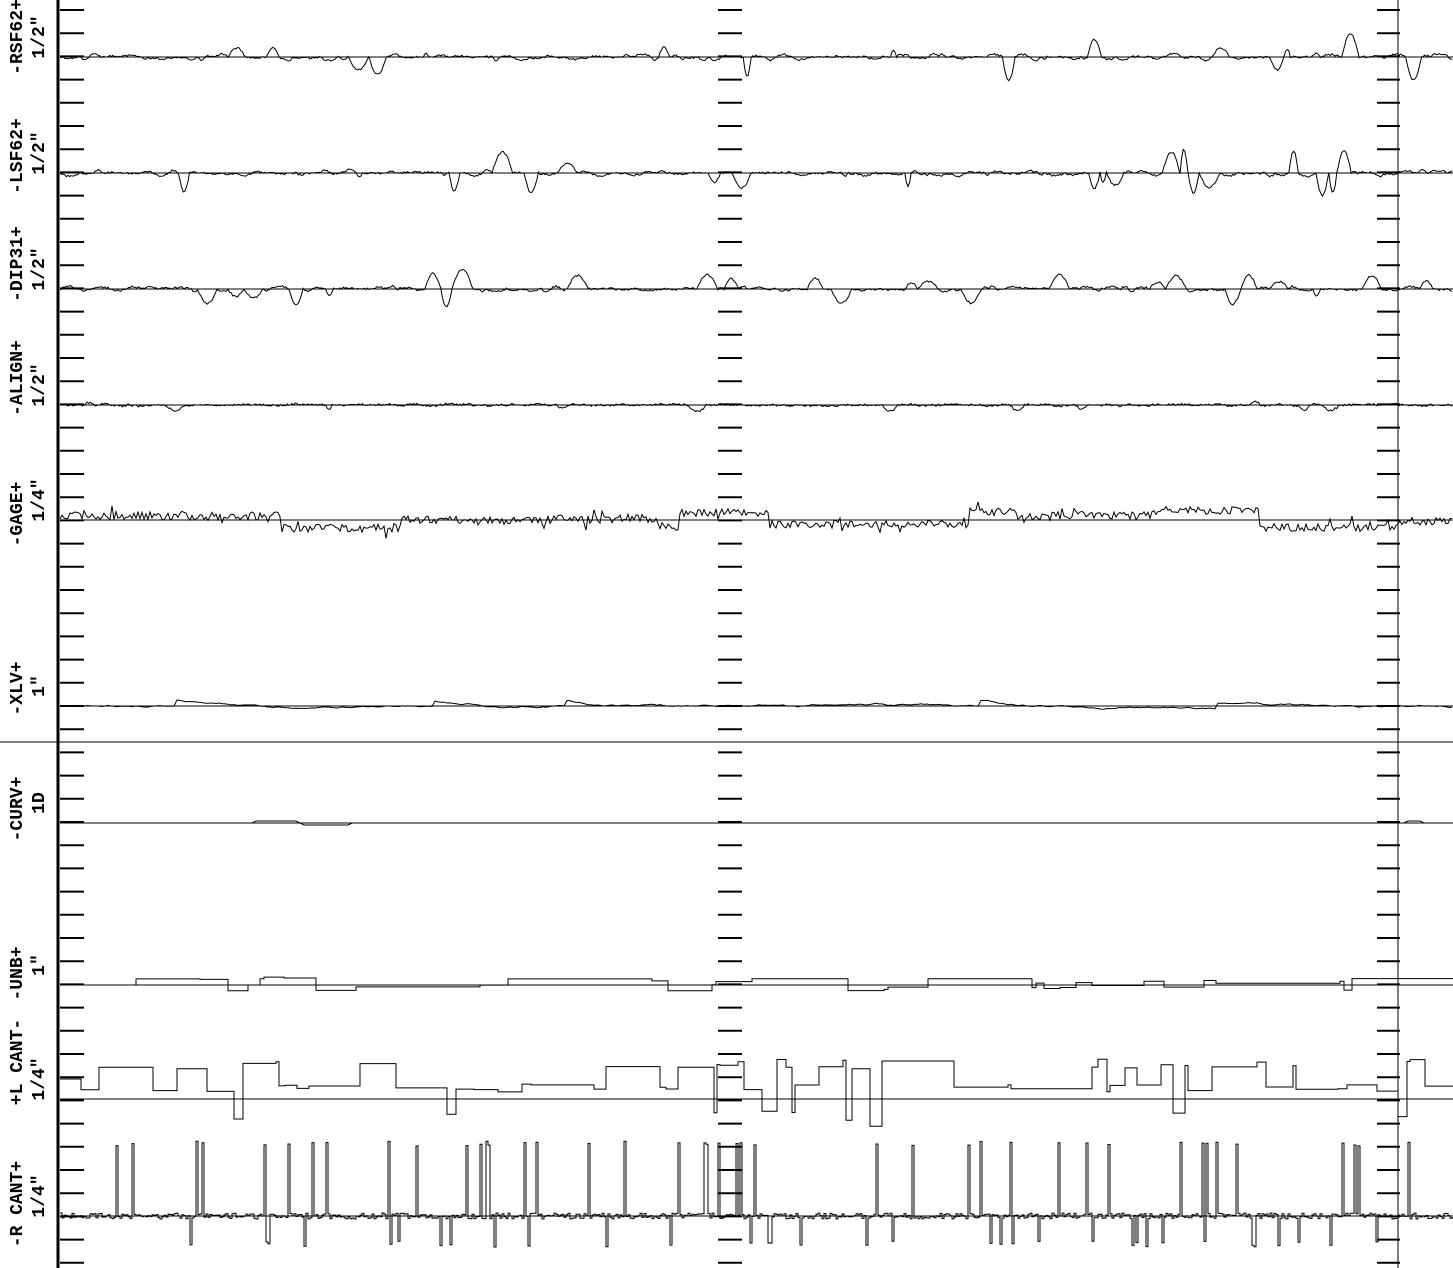 Image resolution: width=1453 pixels, height=1268 pixels. I want to click on trace-curv, so click(756, 823).